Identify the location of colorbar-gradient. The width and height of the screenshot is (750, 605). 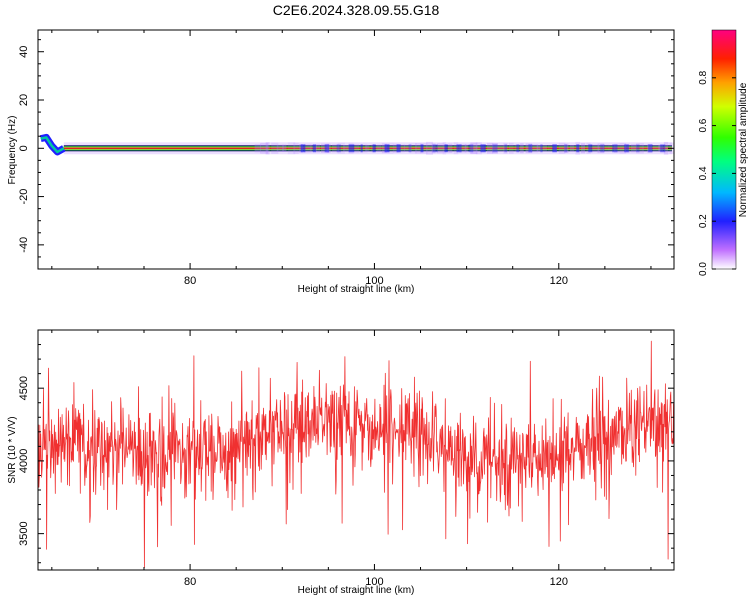
(724, 149).